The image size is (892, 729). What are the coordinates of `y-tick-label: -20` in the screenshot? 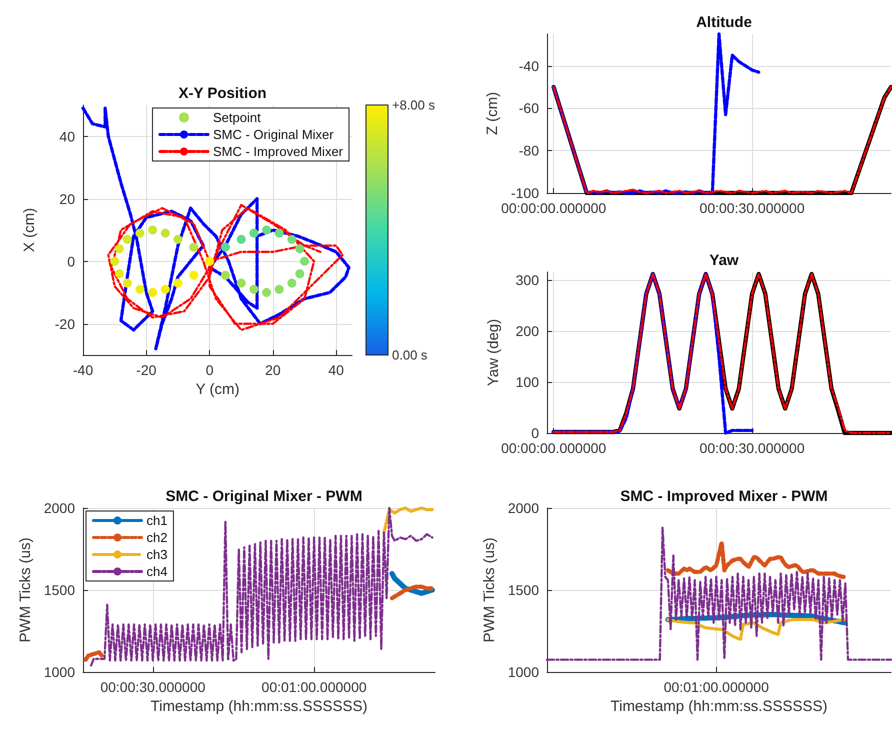 It's located at (65, 324).